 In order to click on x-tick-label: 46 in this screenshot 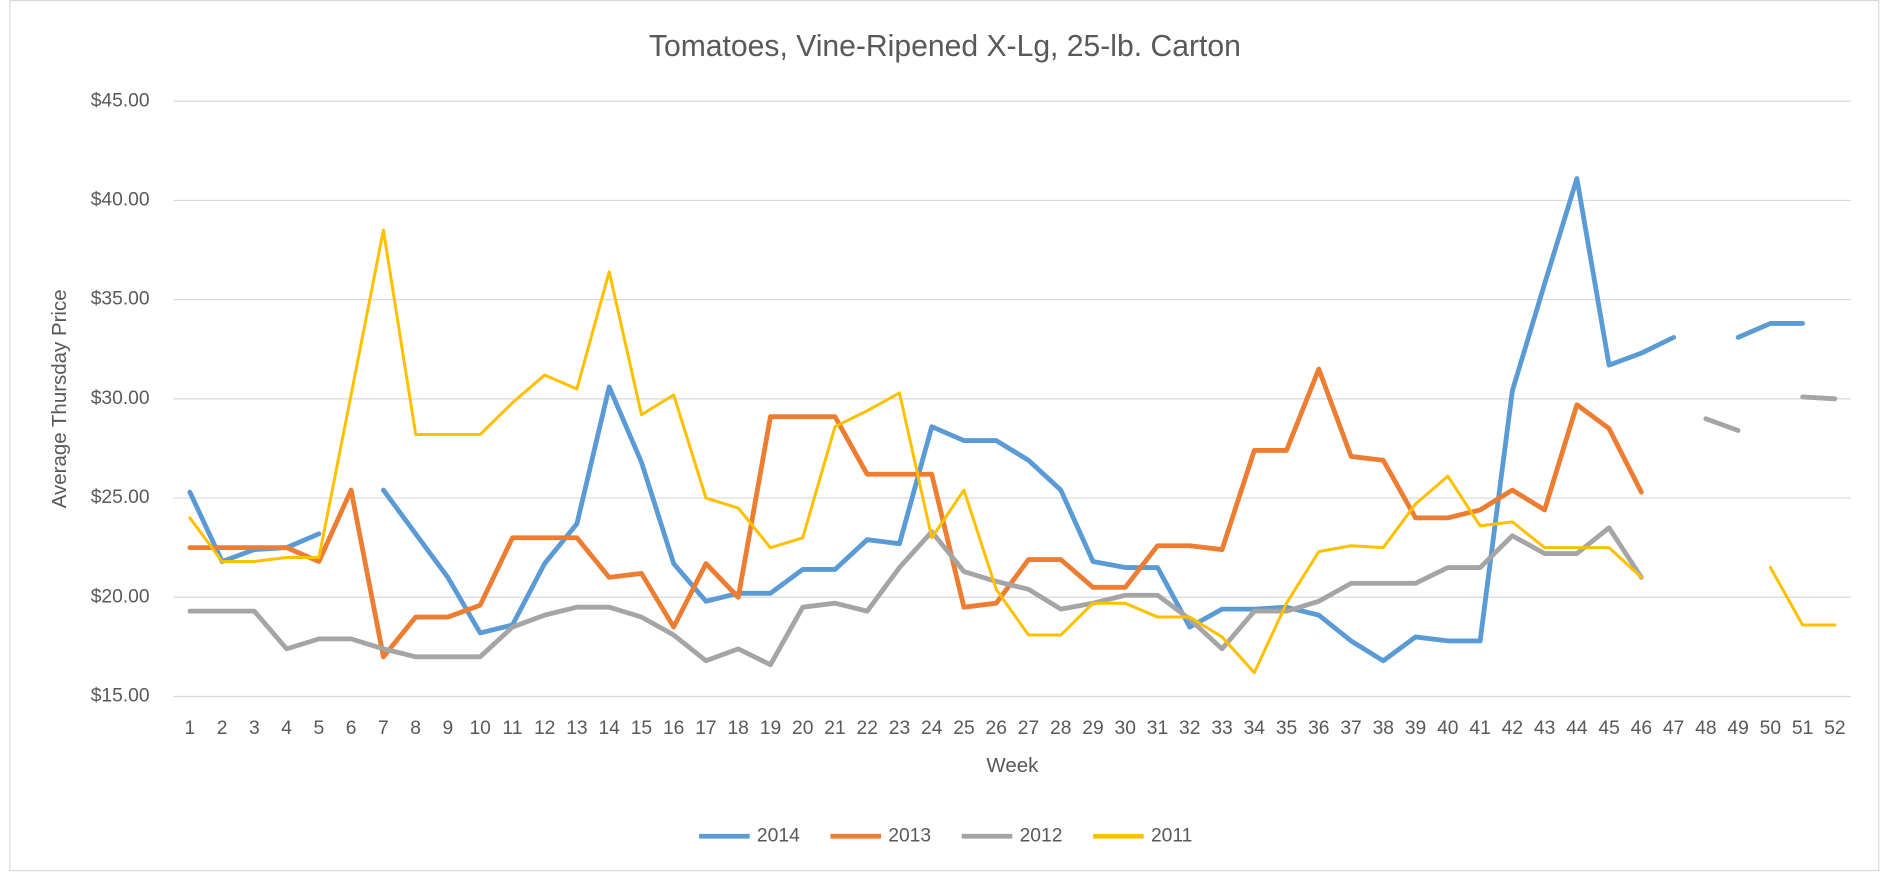, I will do `click(1641, 728)`.